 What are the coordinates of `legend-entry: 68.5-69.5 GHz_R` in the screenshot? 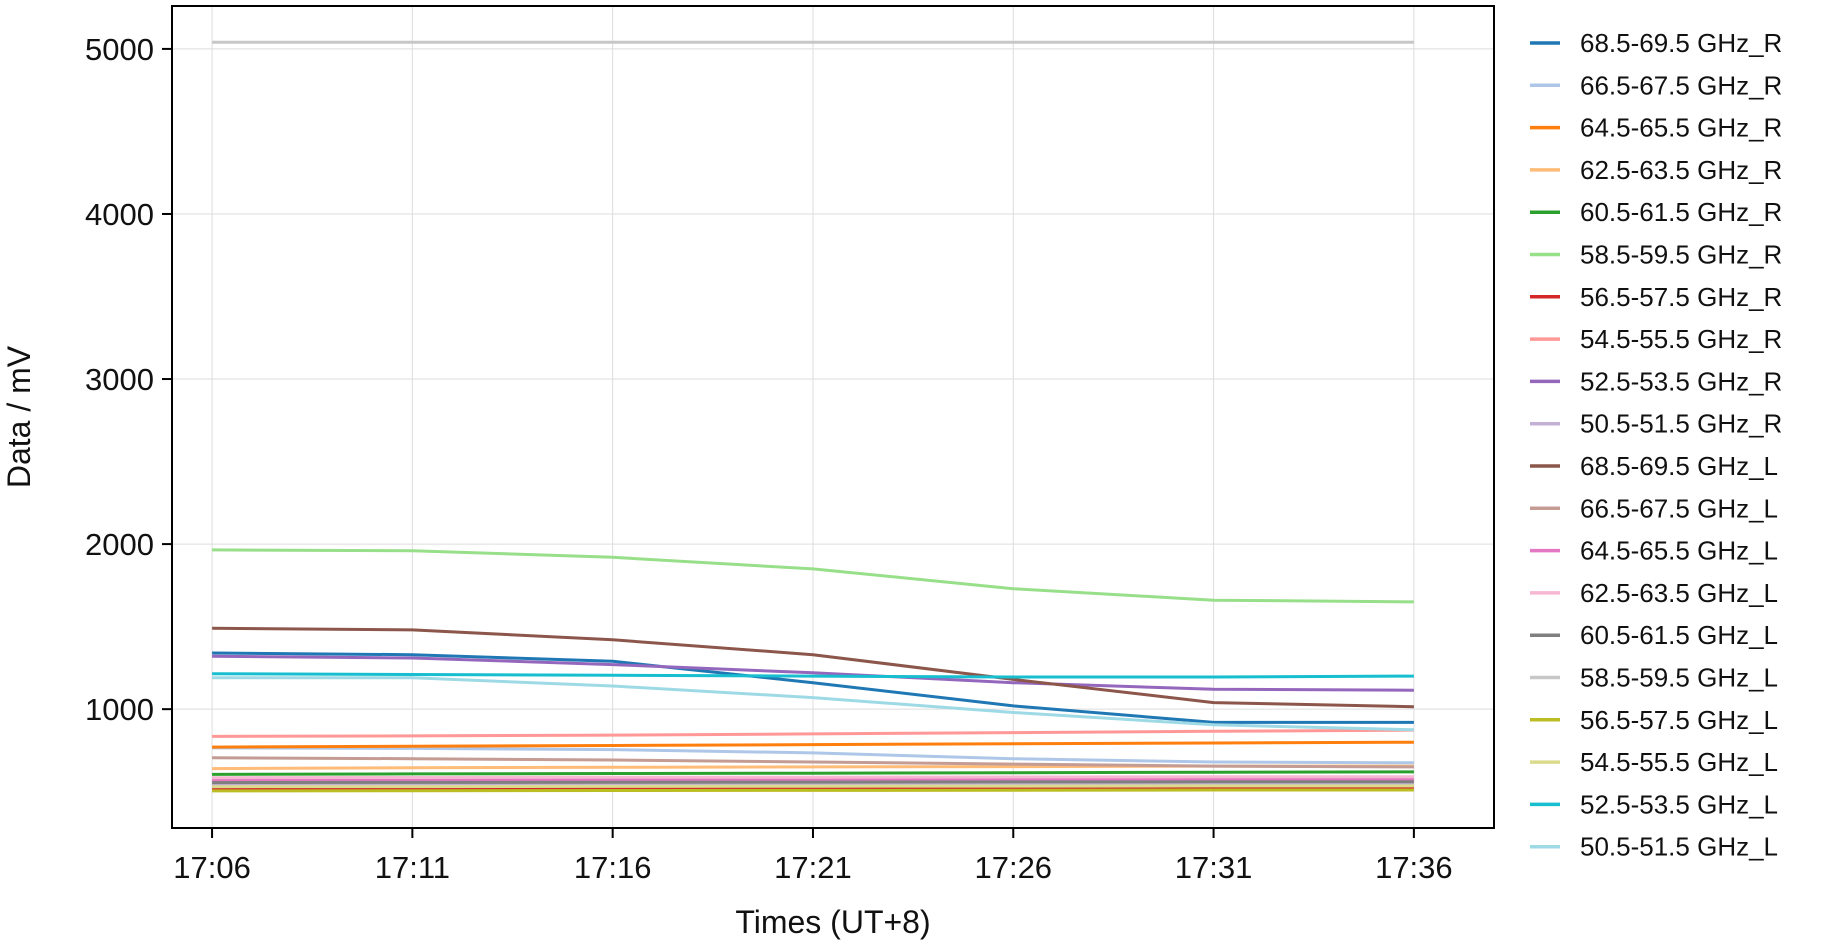 It's located at (1681, 43).